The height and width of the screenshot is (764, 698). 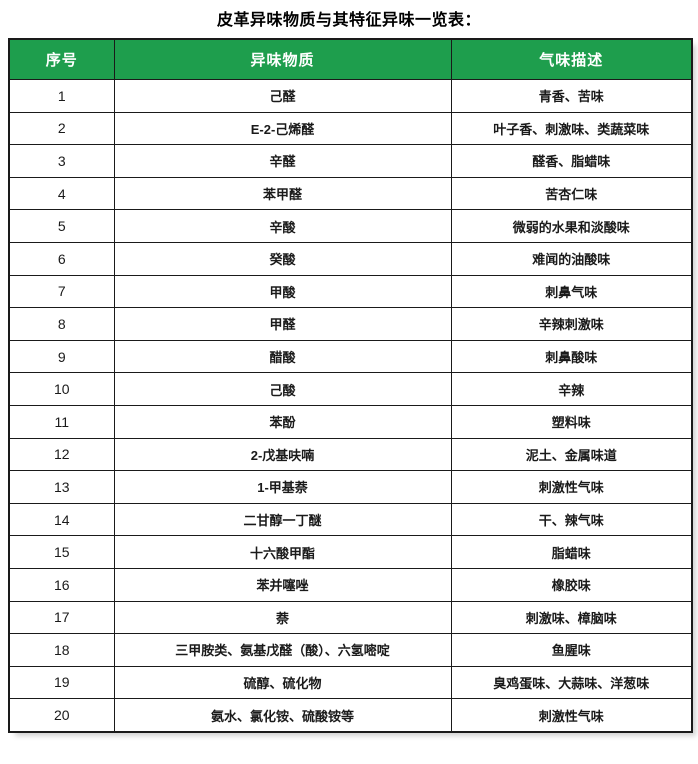 I want to click on row-number-cell: 12, so click(x=61, y=454).